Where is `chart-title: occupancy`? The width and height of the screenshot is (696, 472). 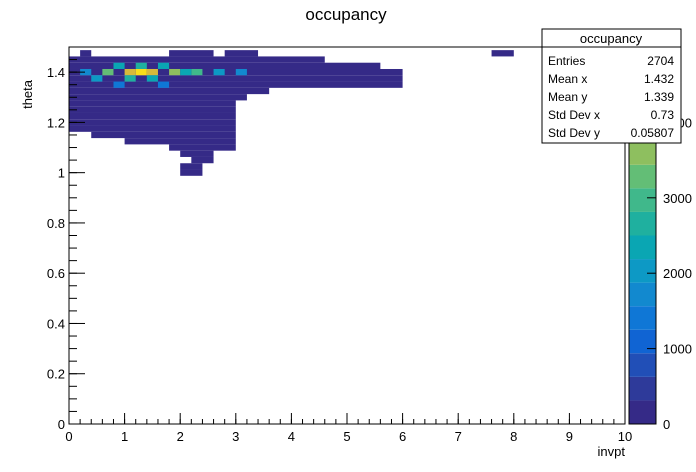
chart-title: occupancy is located at coordinates (346, 14).